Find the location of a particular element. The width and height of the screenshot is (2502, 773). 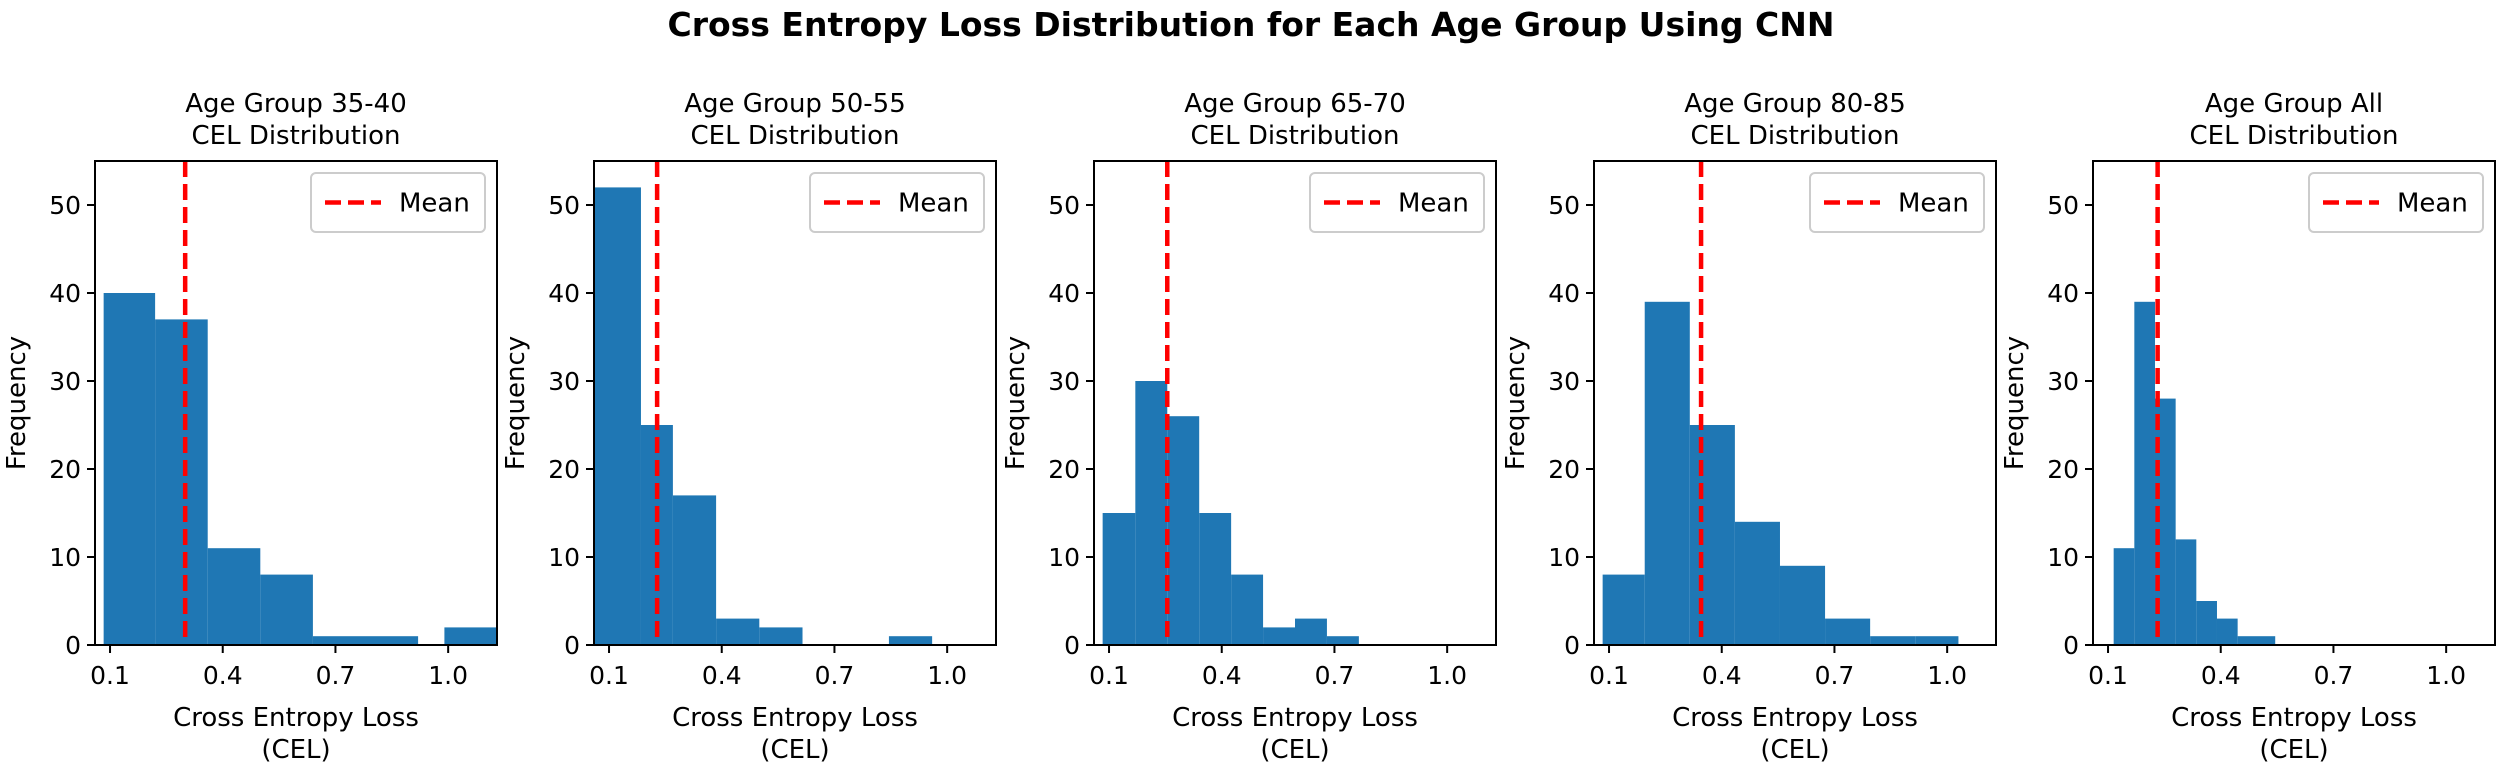

panel-3-xlabel-line-1: Cross Entropy Loss is located at coordinates (1295, 718).